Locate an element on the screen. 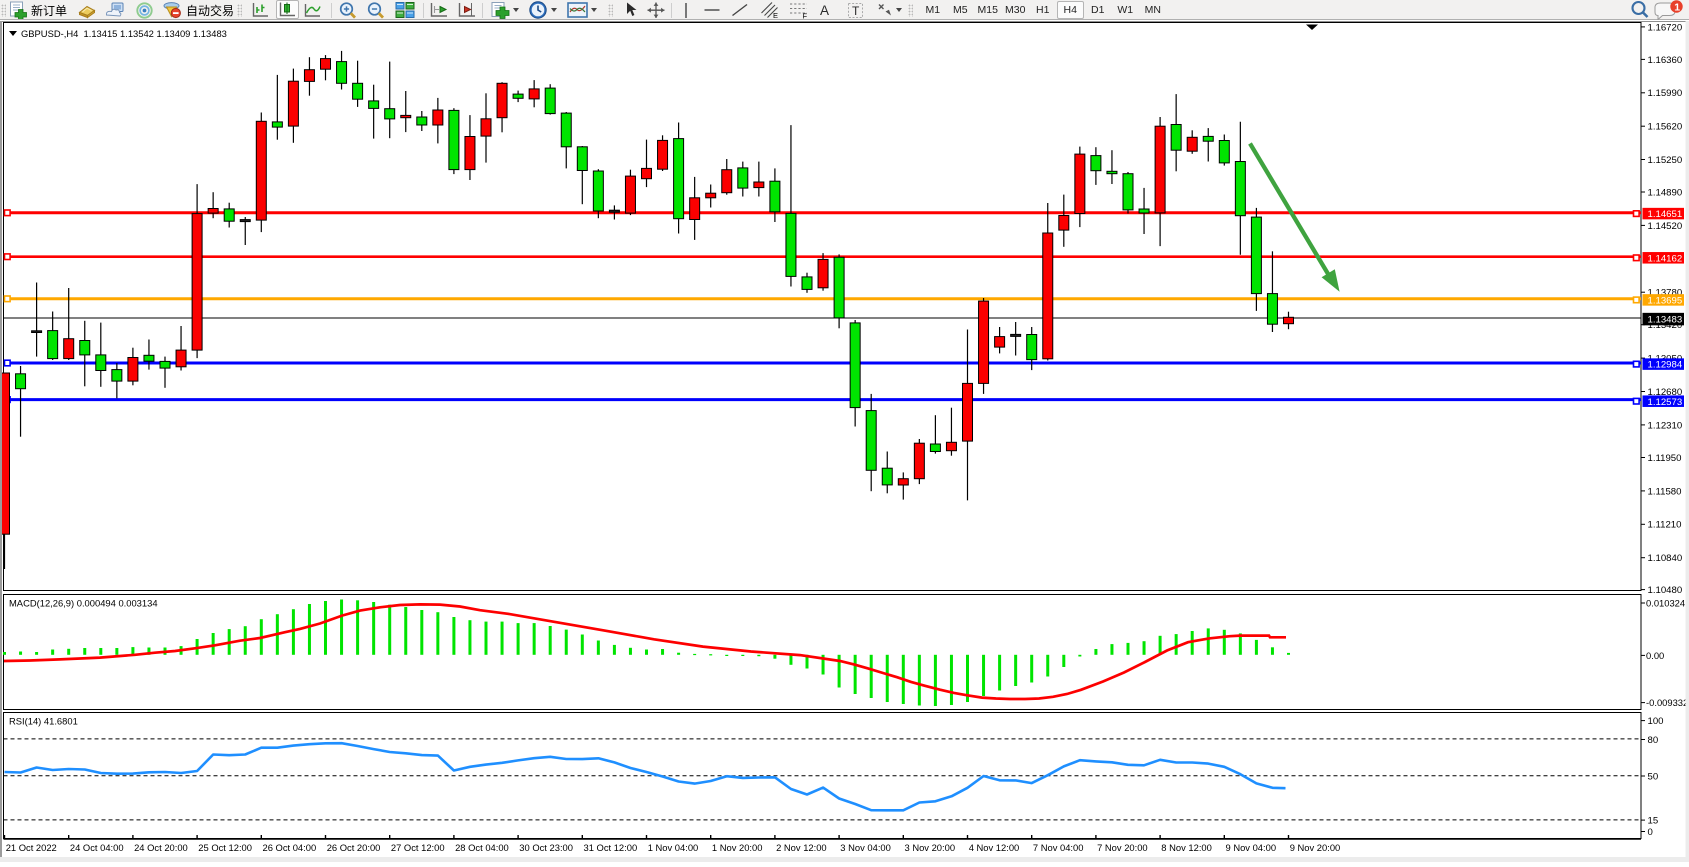 This screenshot has height=867, width=1689. svg-text: 1.12310 is located at coordinates (1665, 425).